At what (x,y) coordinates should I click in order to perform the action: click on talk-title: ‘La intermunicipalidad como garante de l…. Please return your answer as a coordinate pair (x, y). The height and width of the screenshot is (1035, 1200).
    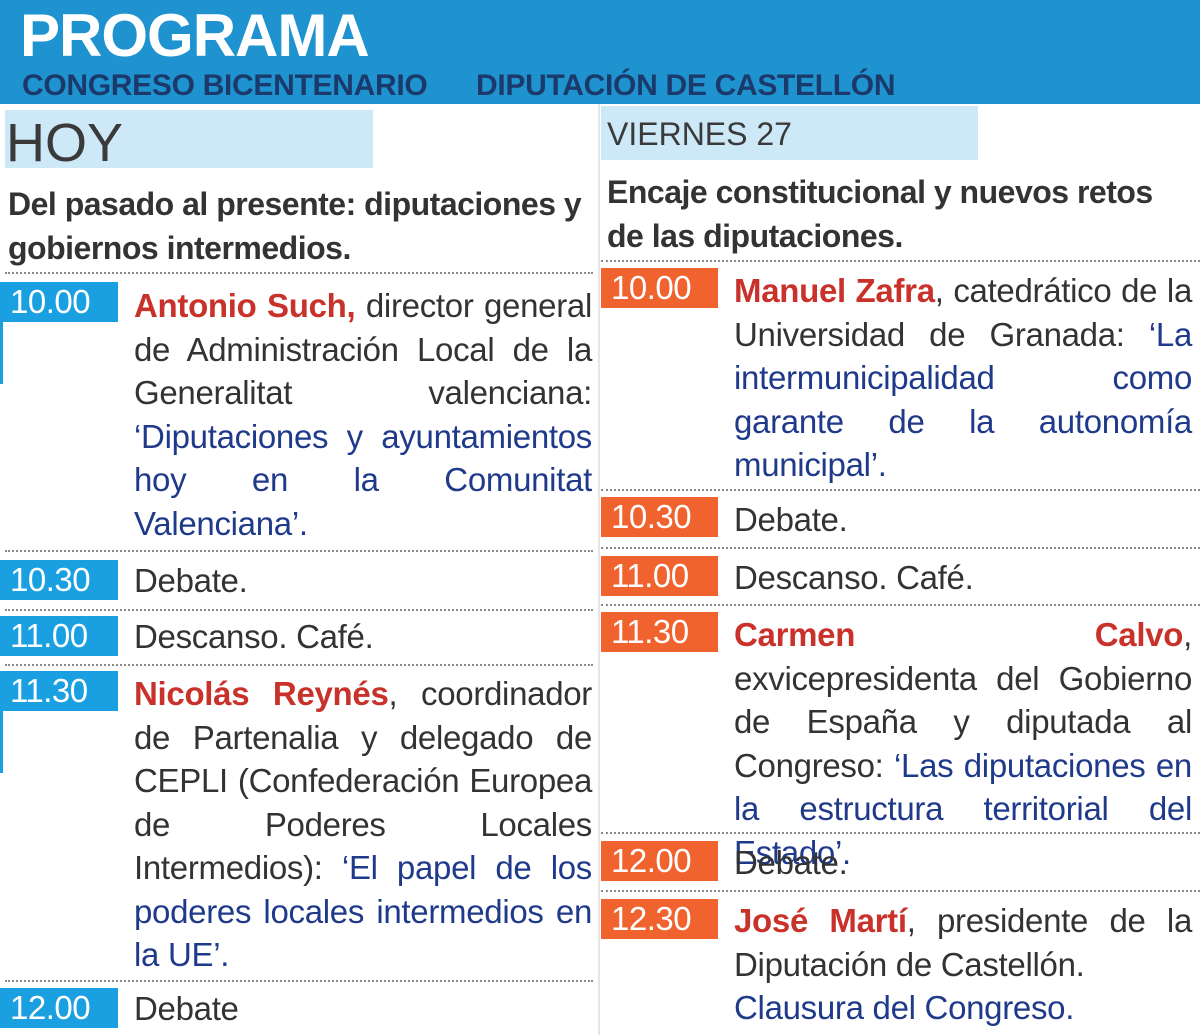
    Looking at the image, I should click on (963, 399).